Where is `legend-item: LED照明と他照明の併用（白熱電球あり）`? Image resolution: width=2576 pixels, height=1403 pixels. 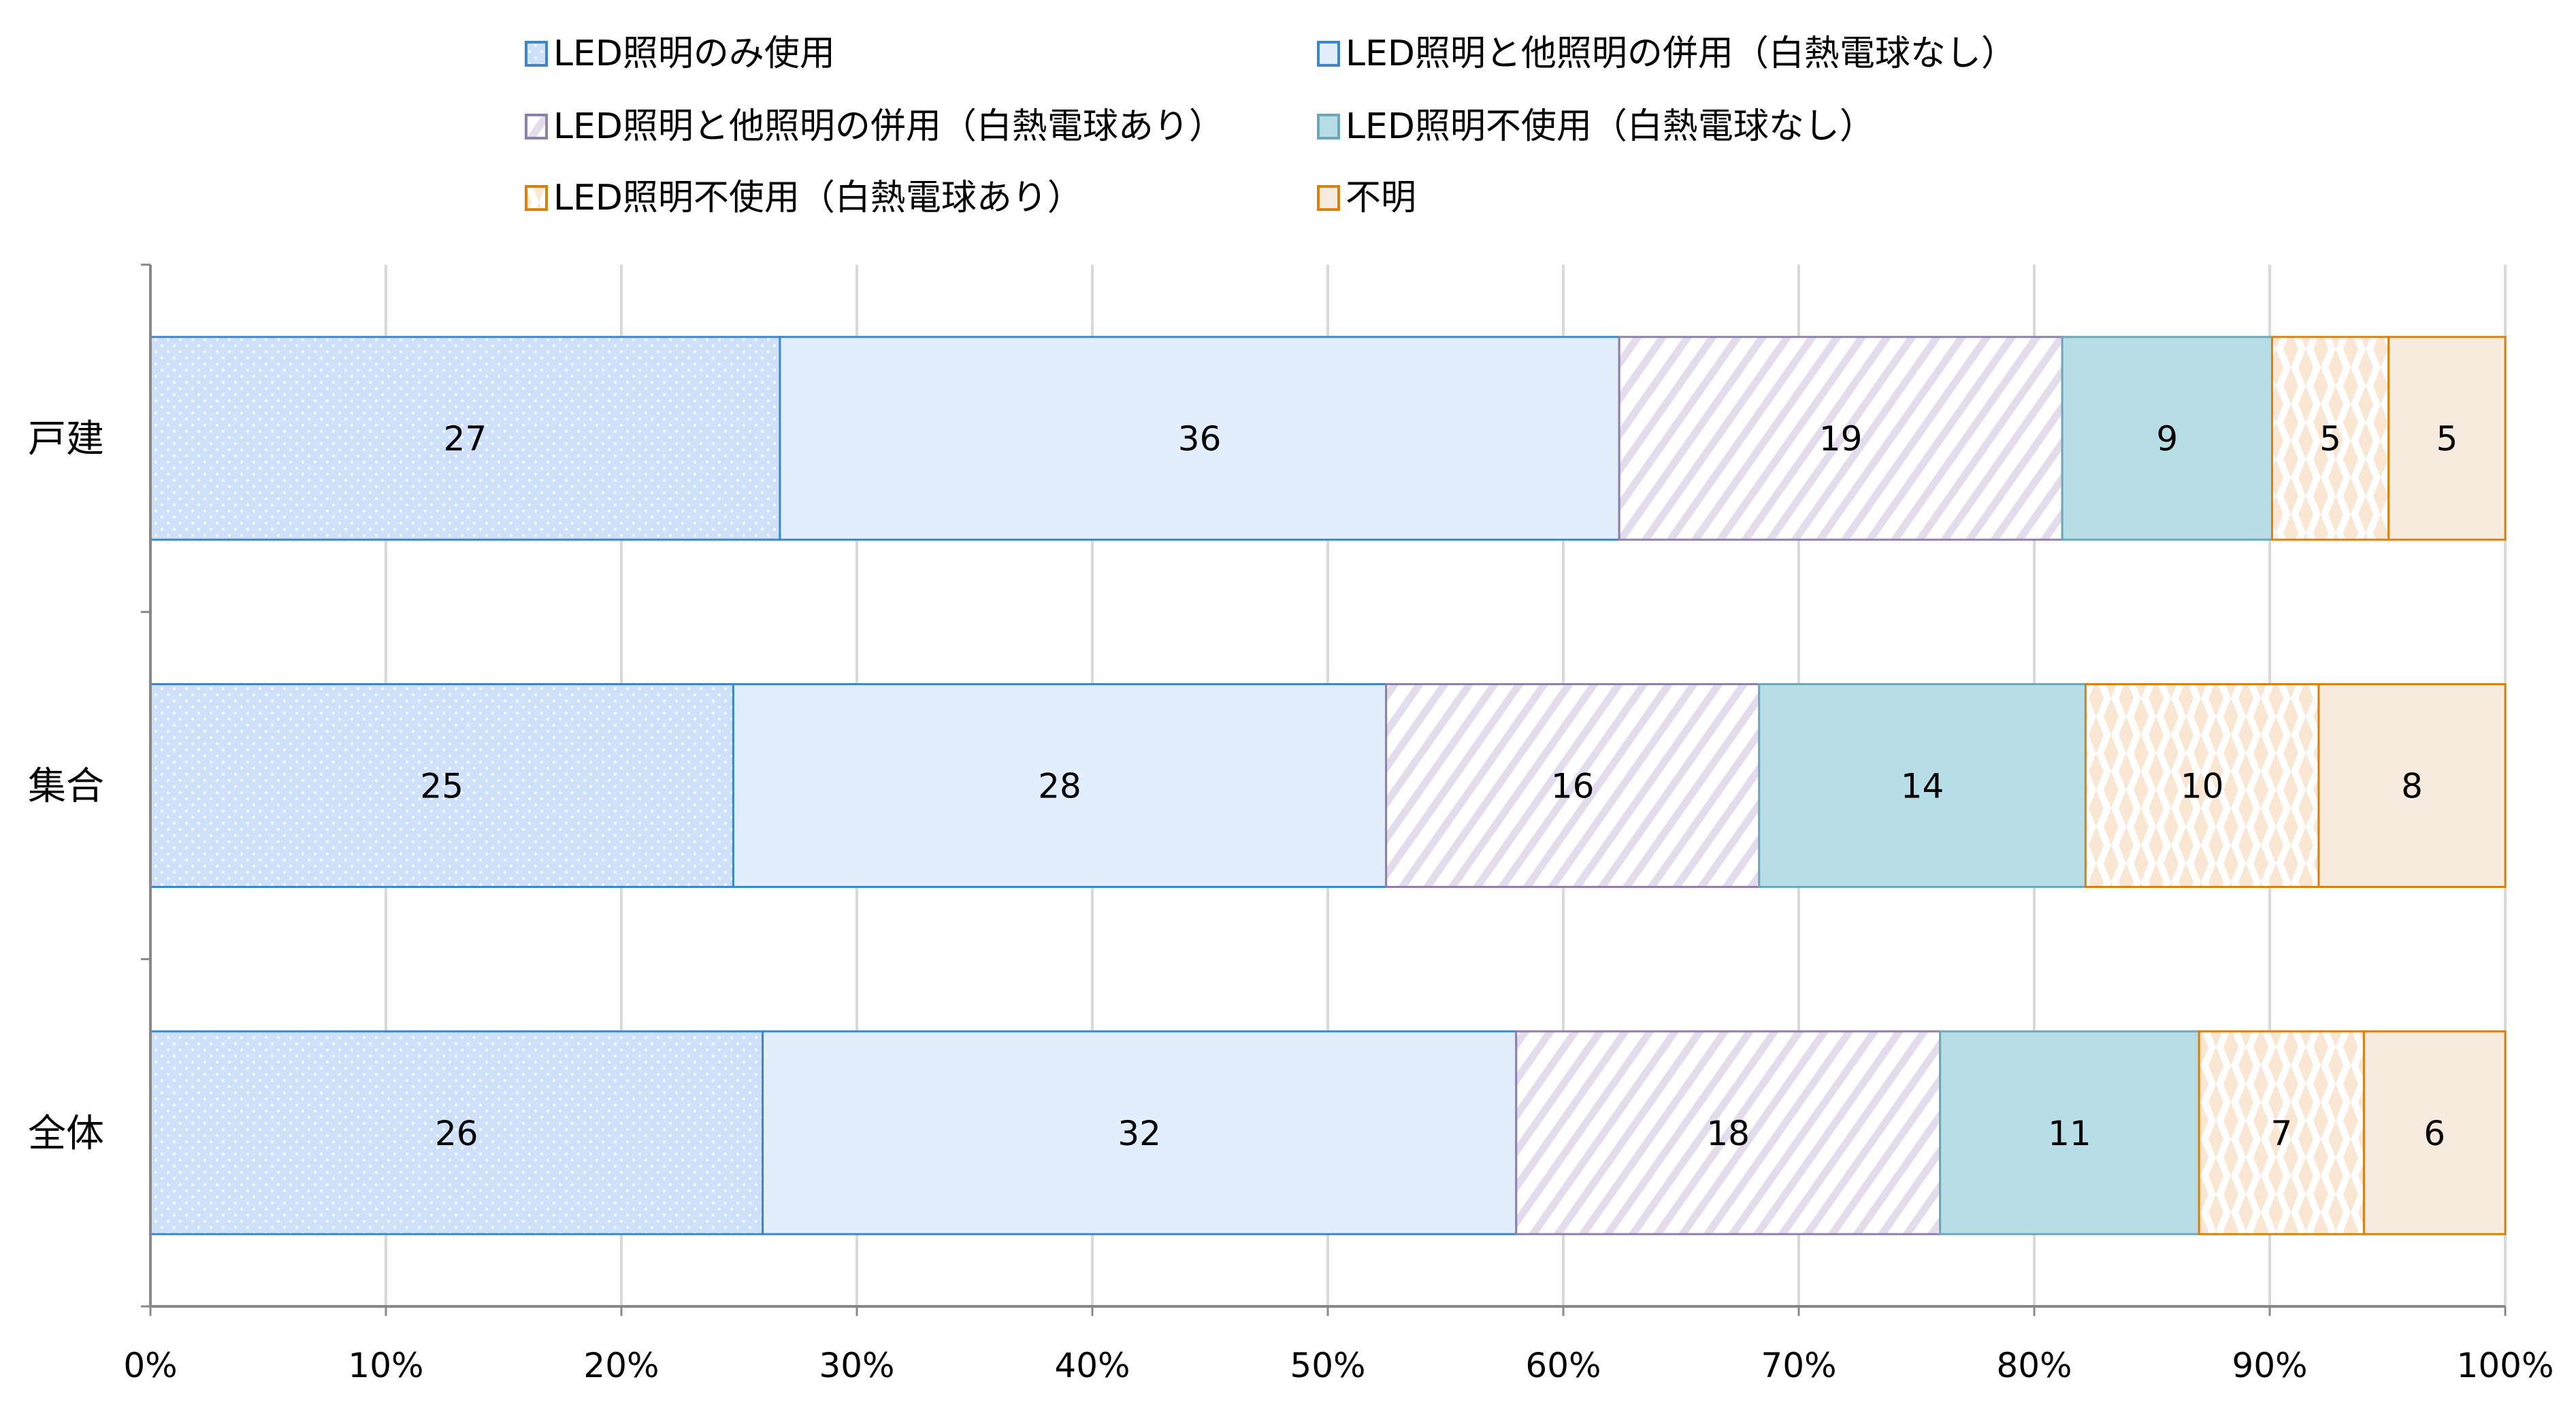
legend-item: LED照明と他照明の併用（白熱電球あり） is located at coordinates (874, 126).